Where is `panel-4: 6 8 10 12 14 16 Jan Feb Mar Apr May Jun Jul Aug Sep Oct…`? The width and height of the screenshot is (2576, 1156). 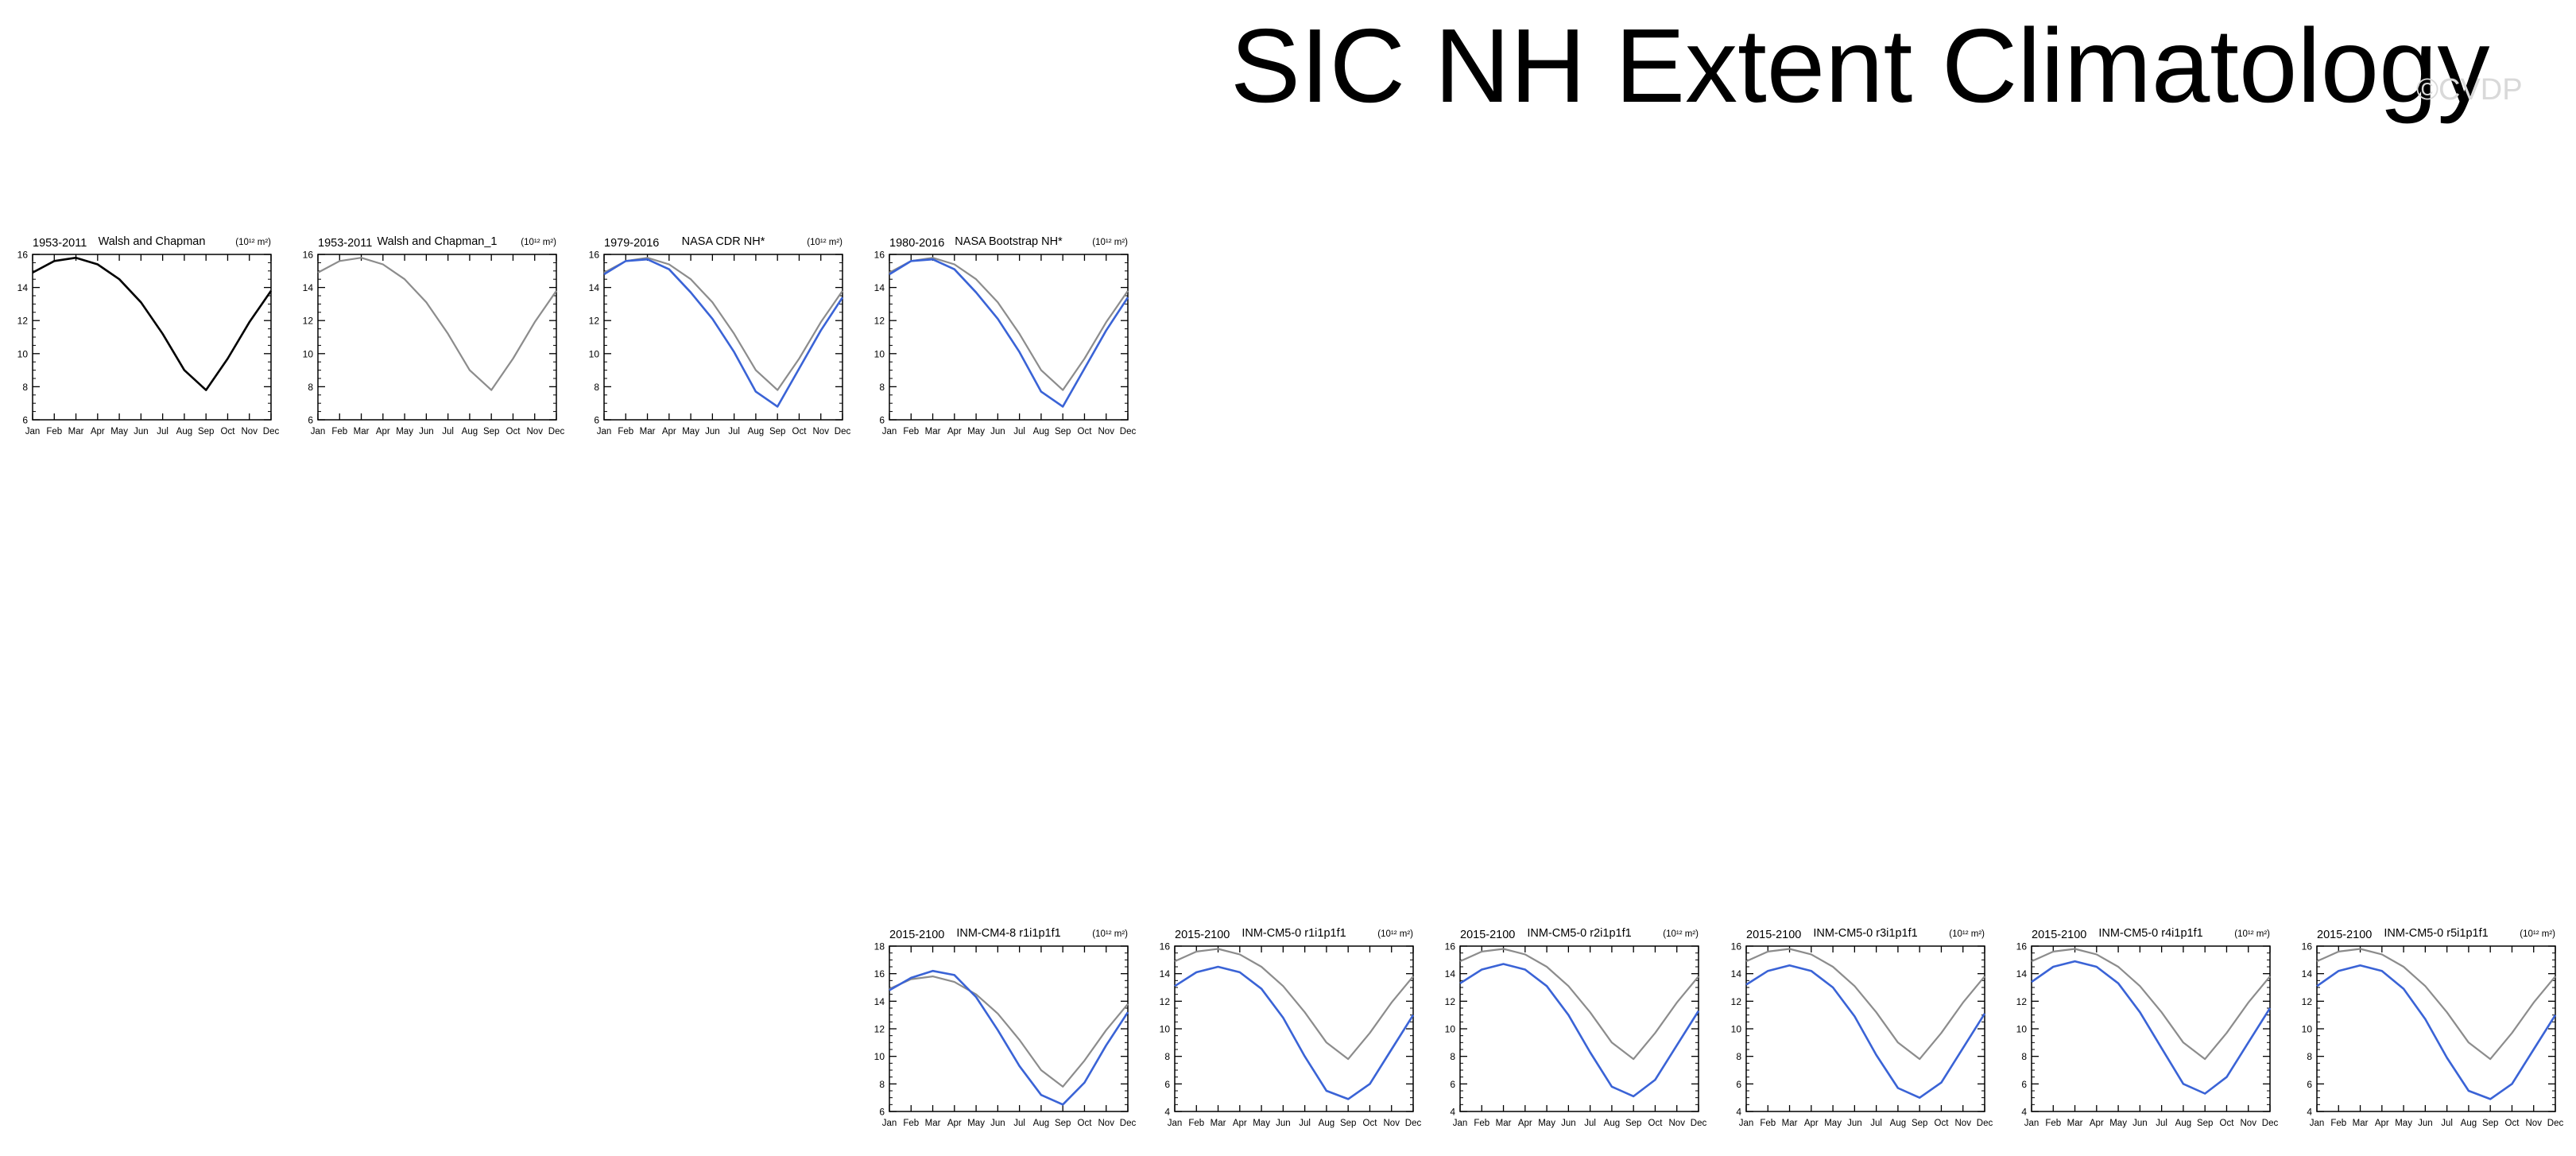
panel-4: 6 8 10 12 14 16 Jan Feb Mar Apr May Jun Jul Aug Sep Oct… is located at coordinates (1005, 335).